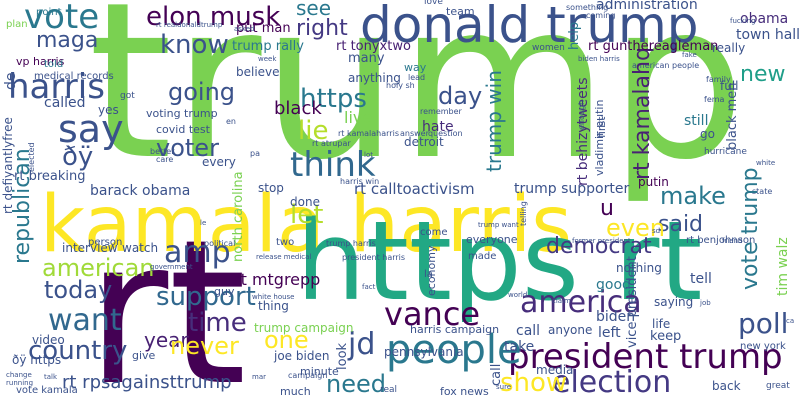  I want to click on word-year: year, so click(166, 340).